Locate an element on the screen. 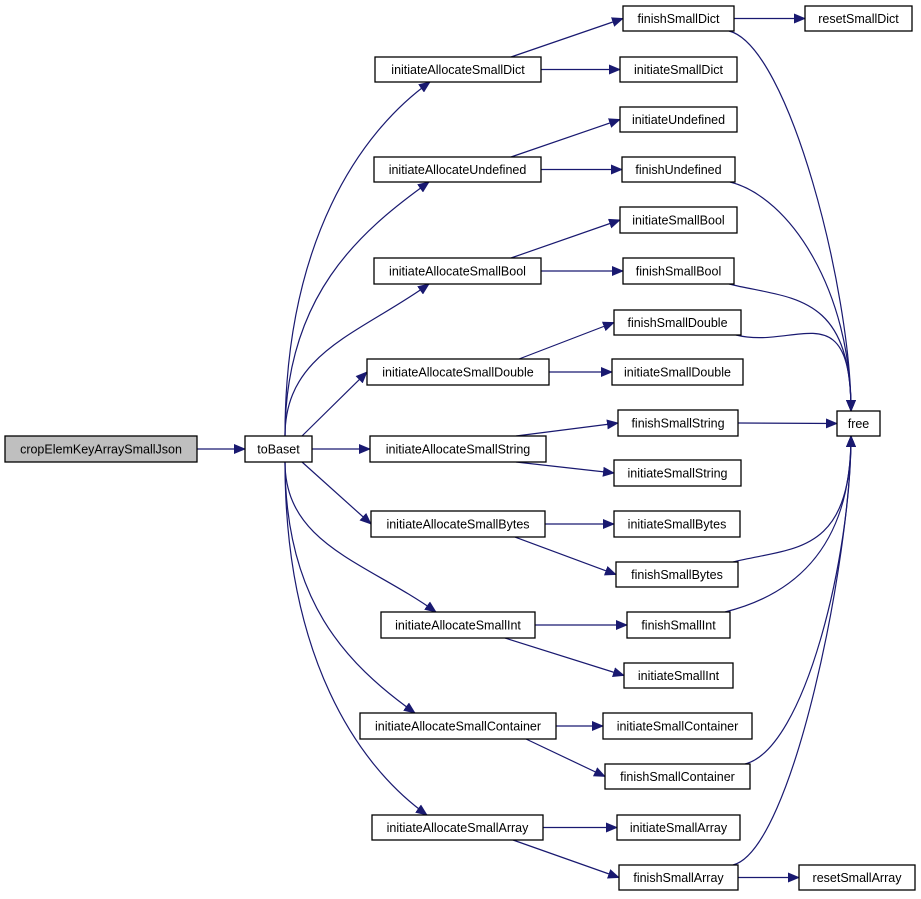  node-fCont: finishSmallContainer is located at coordinates (677, 776).